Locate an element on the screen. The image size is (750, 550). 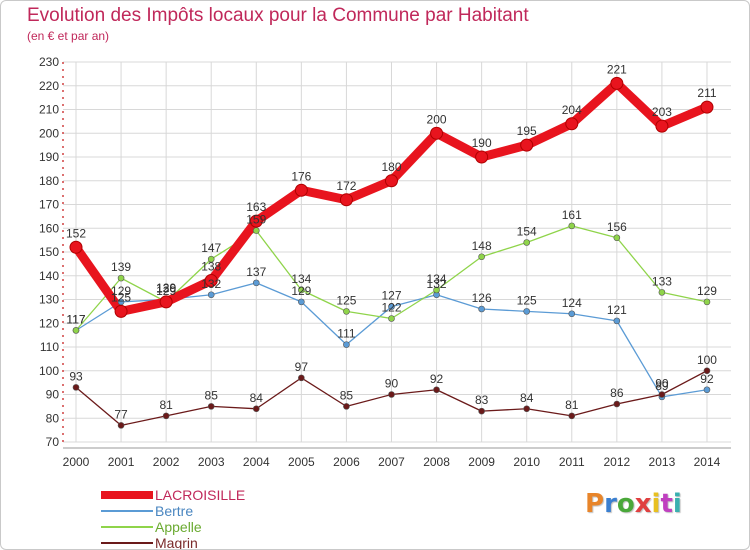
legend-item: Magrin is located at coordinates (201, 542).